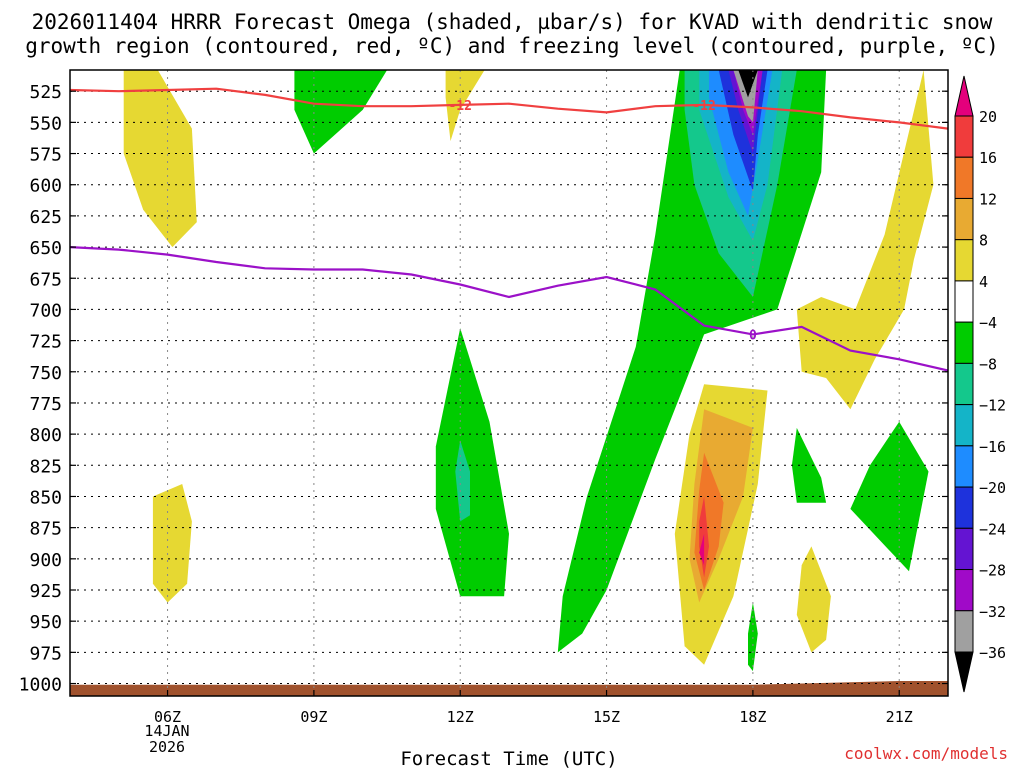 The width and height of the screenshot is (1024, 768). What do you see at coordinates (45, 279) in the screenshot?
I see `y-tick-label-675: 675` at bounding box center [45, 279].